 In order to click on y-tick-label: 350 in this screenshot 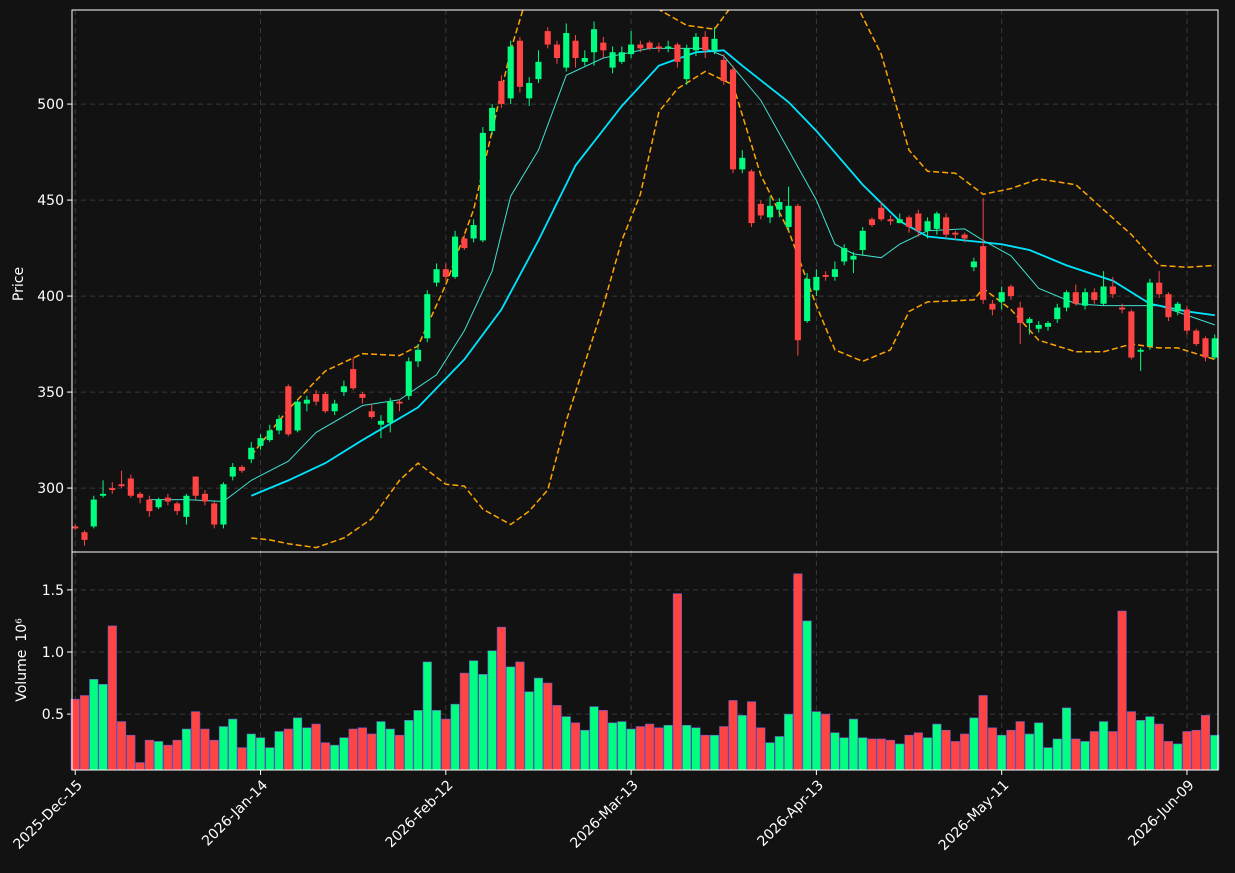, I will do `click(50, 393)`.